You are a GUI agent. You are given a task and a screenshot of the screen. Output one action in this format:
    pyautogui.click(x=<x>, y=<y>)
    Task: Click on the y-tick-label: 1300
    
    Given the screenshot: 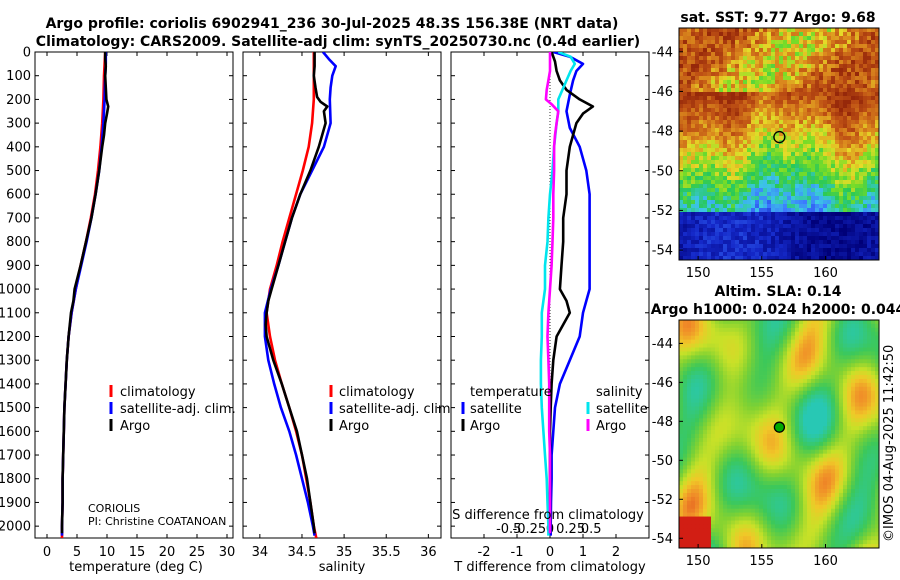 What is the action you would take?
    pyautogui.click(x=15, y=361)
    